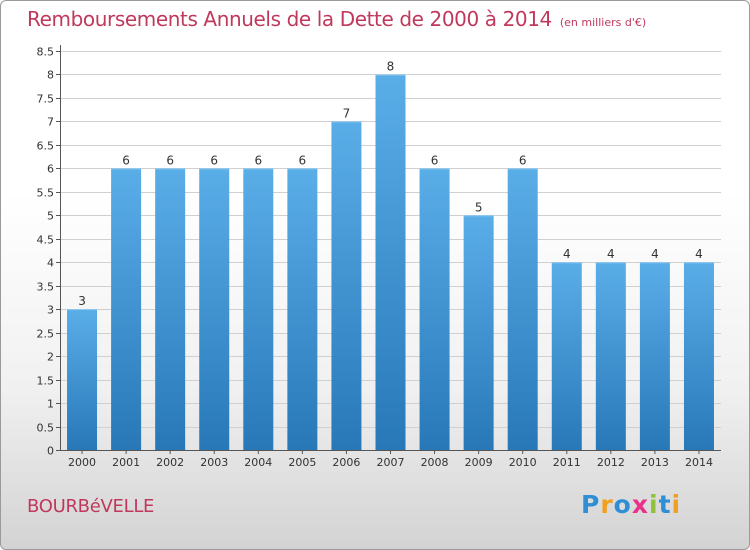 The height and width of the screenshot is (550, 750). I want to click on x-tick-label: 2009, so click(479, 462).